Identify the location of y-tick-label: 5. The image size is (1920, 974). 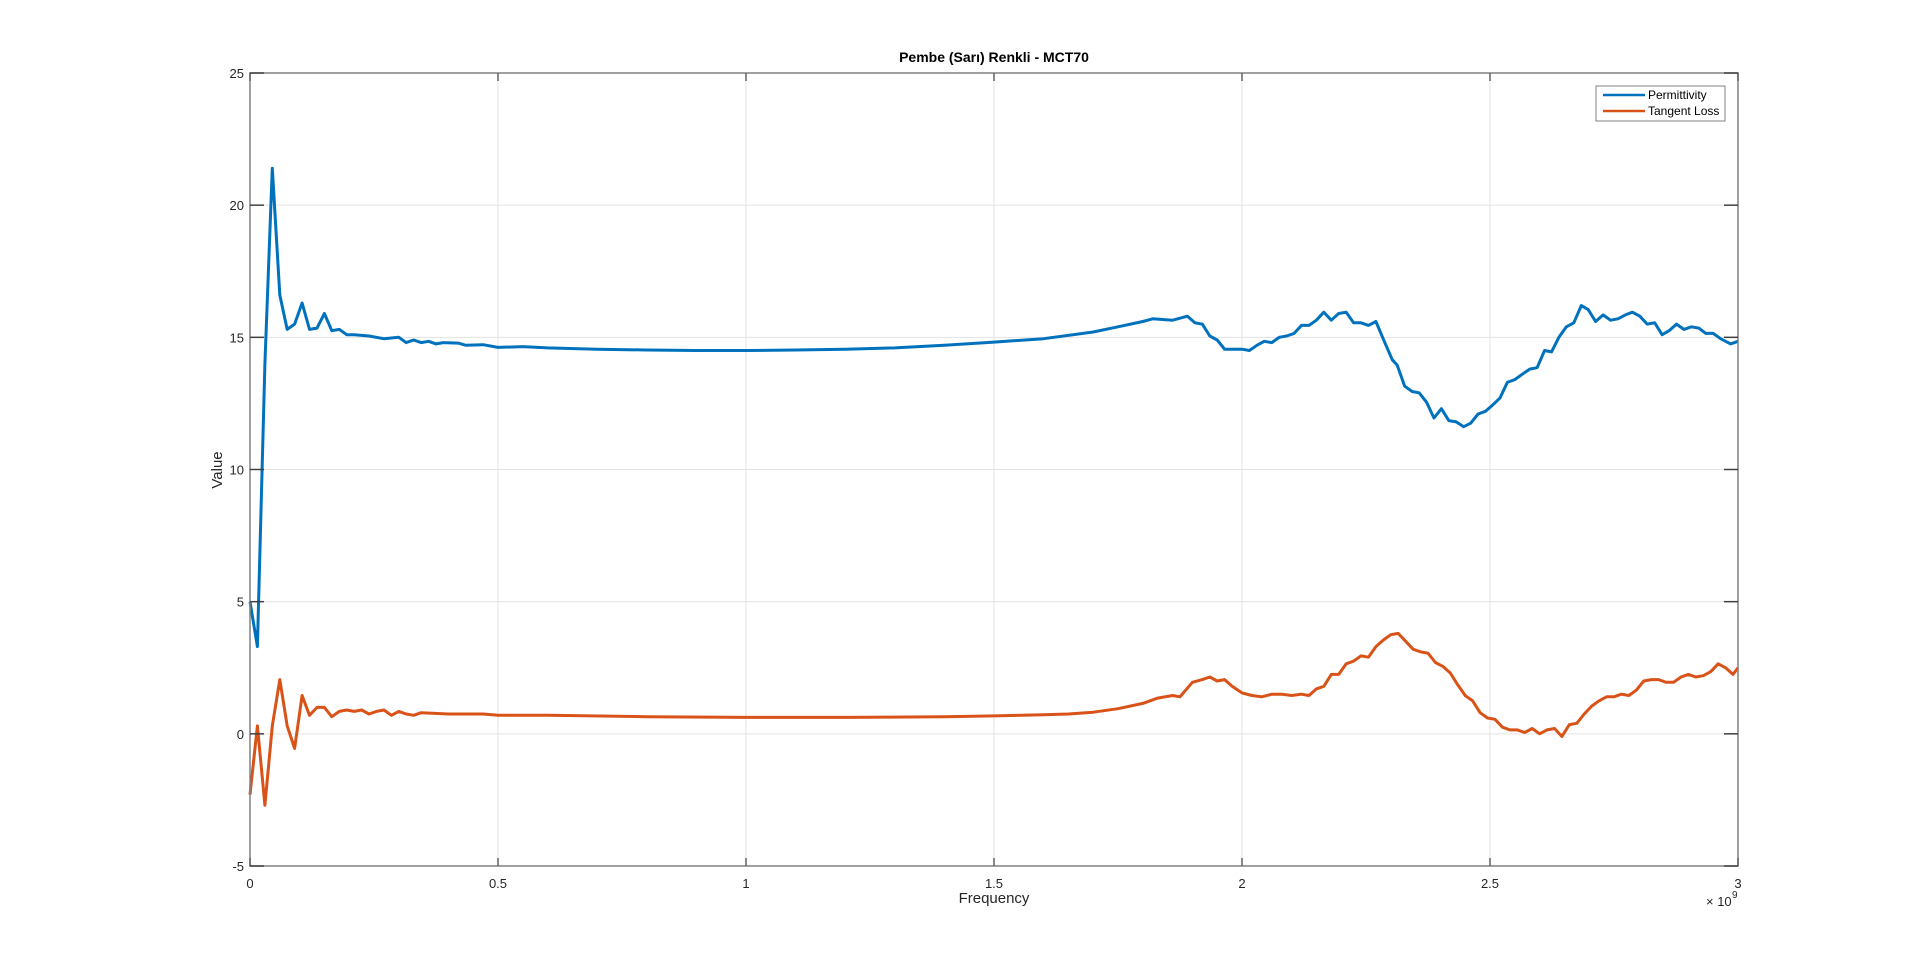
(240, 602).